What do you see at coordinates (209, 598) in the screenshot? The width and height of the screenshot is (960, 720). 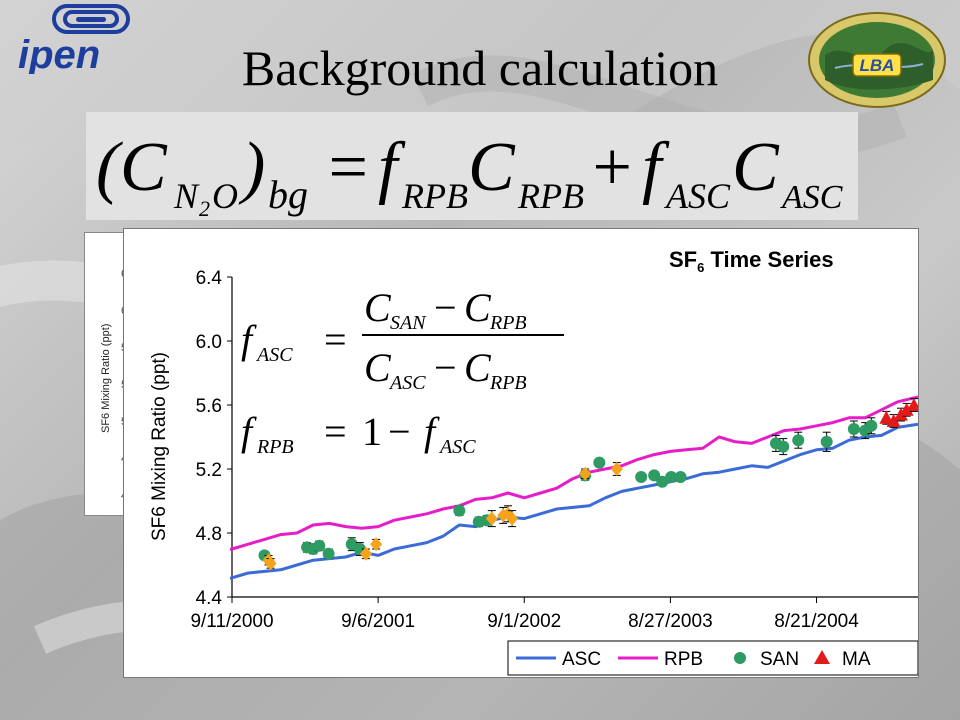 I see `y-tick-label: 4.4` at bounding box center [209, 598].